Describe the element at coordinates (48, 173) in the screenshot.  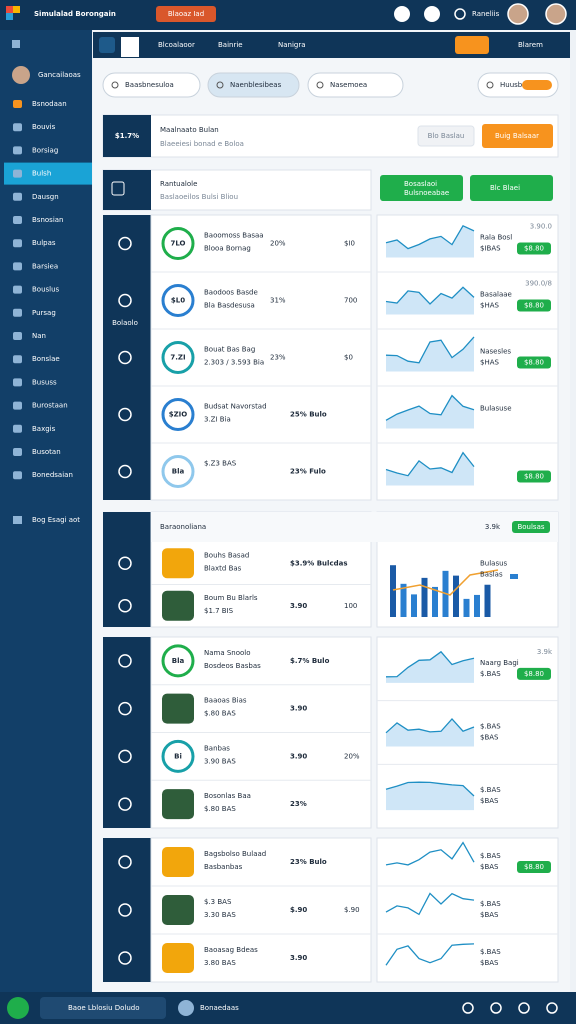
I see `active-item` at that location.